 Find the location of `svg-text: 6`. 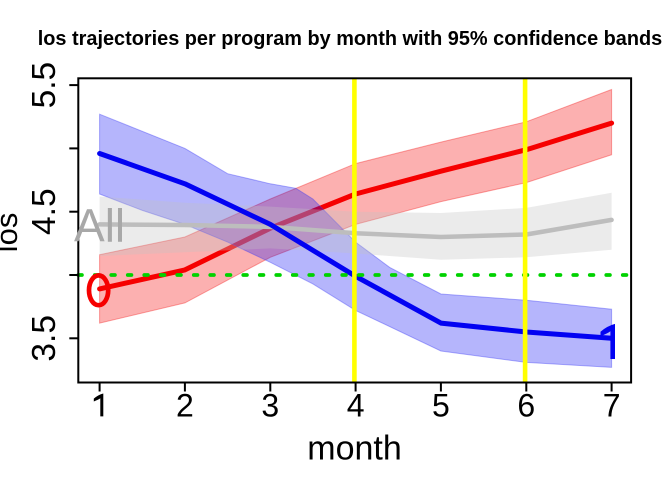

svg-text: 6 is located at coordinates (526, 406).